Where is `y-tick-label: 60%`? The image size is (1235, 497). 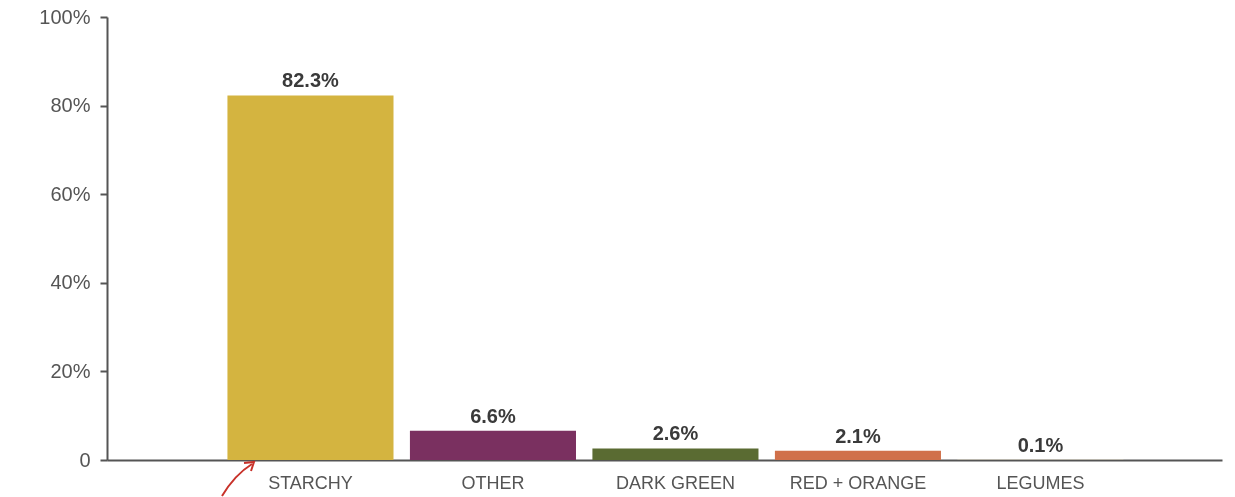 y-tick-label: 60% is located at coordinates (70, 193).